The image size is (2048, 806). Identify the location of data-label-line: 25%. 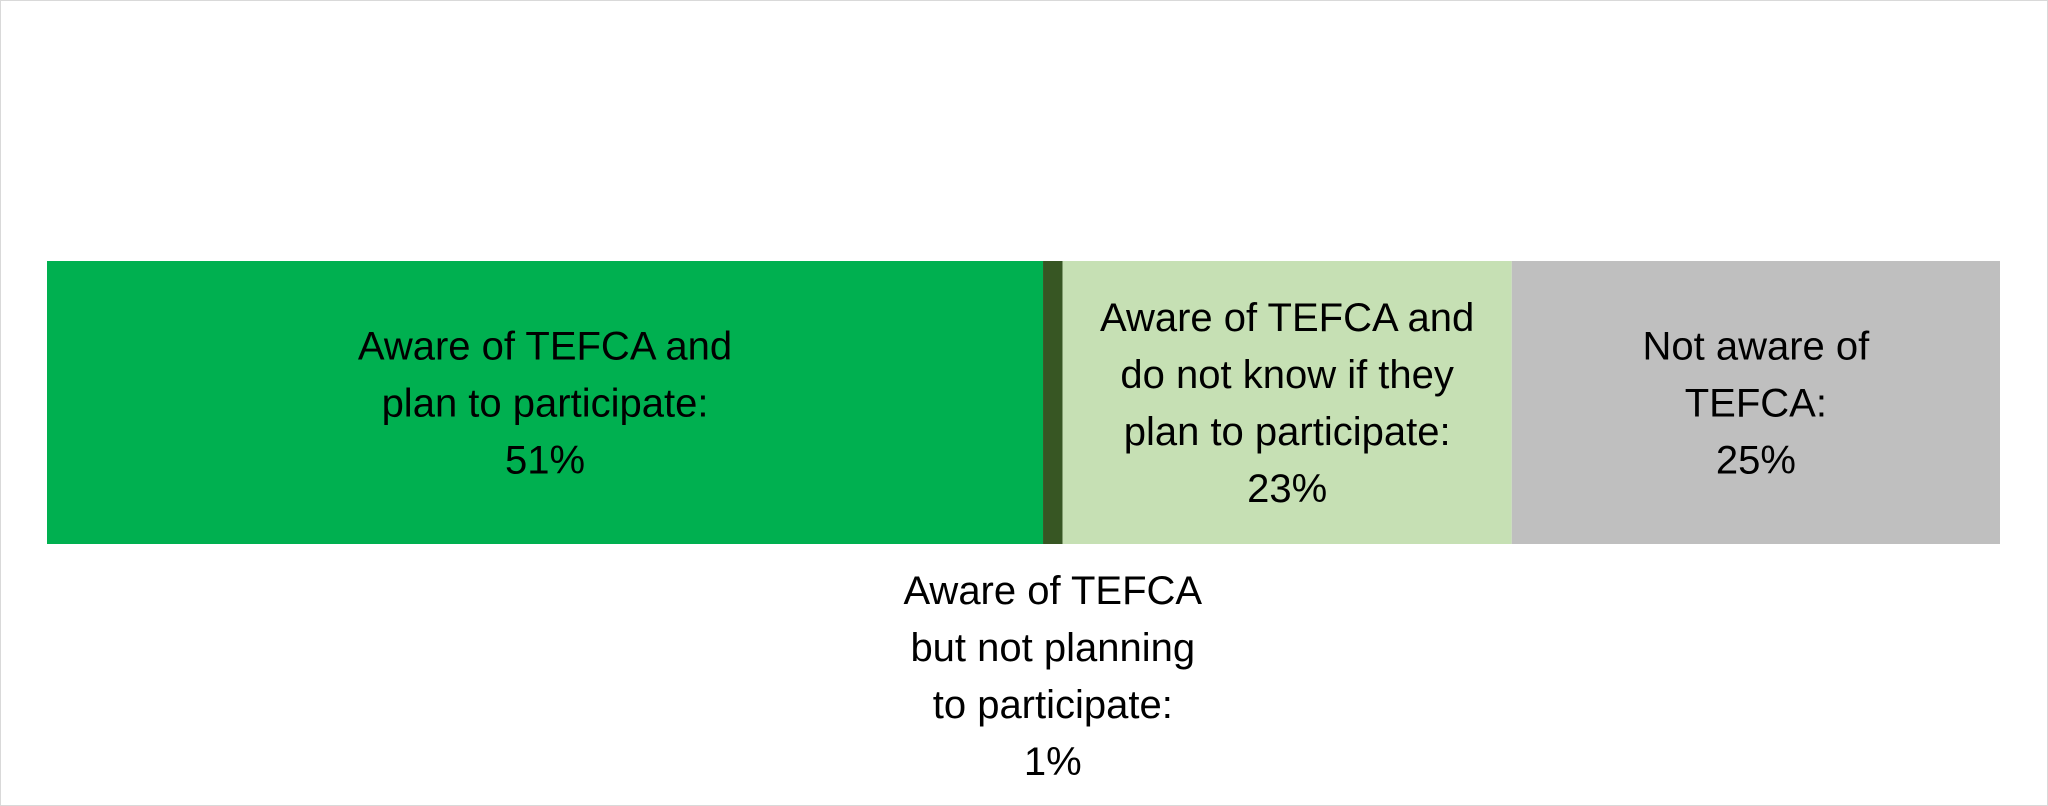
(1756, 461).